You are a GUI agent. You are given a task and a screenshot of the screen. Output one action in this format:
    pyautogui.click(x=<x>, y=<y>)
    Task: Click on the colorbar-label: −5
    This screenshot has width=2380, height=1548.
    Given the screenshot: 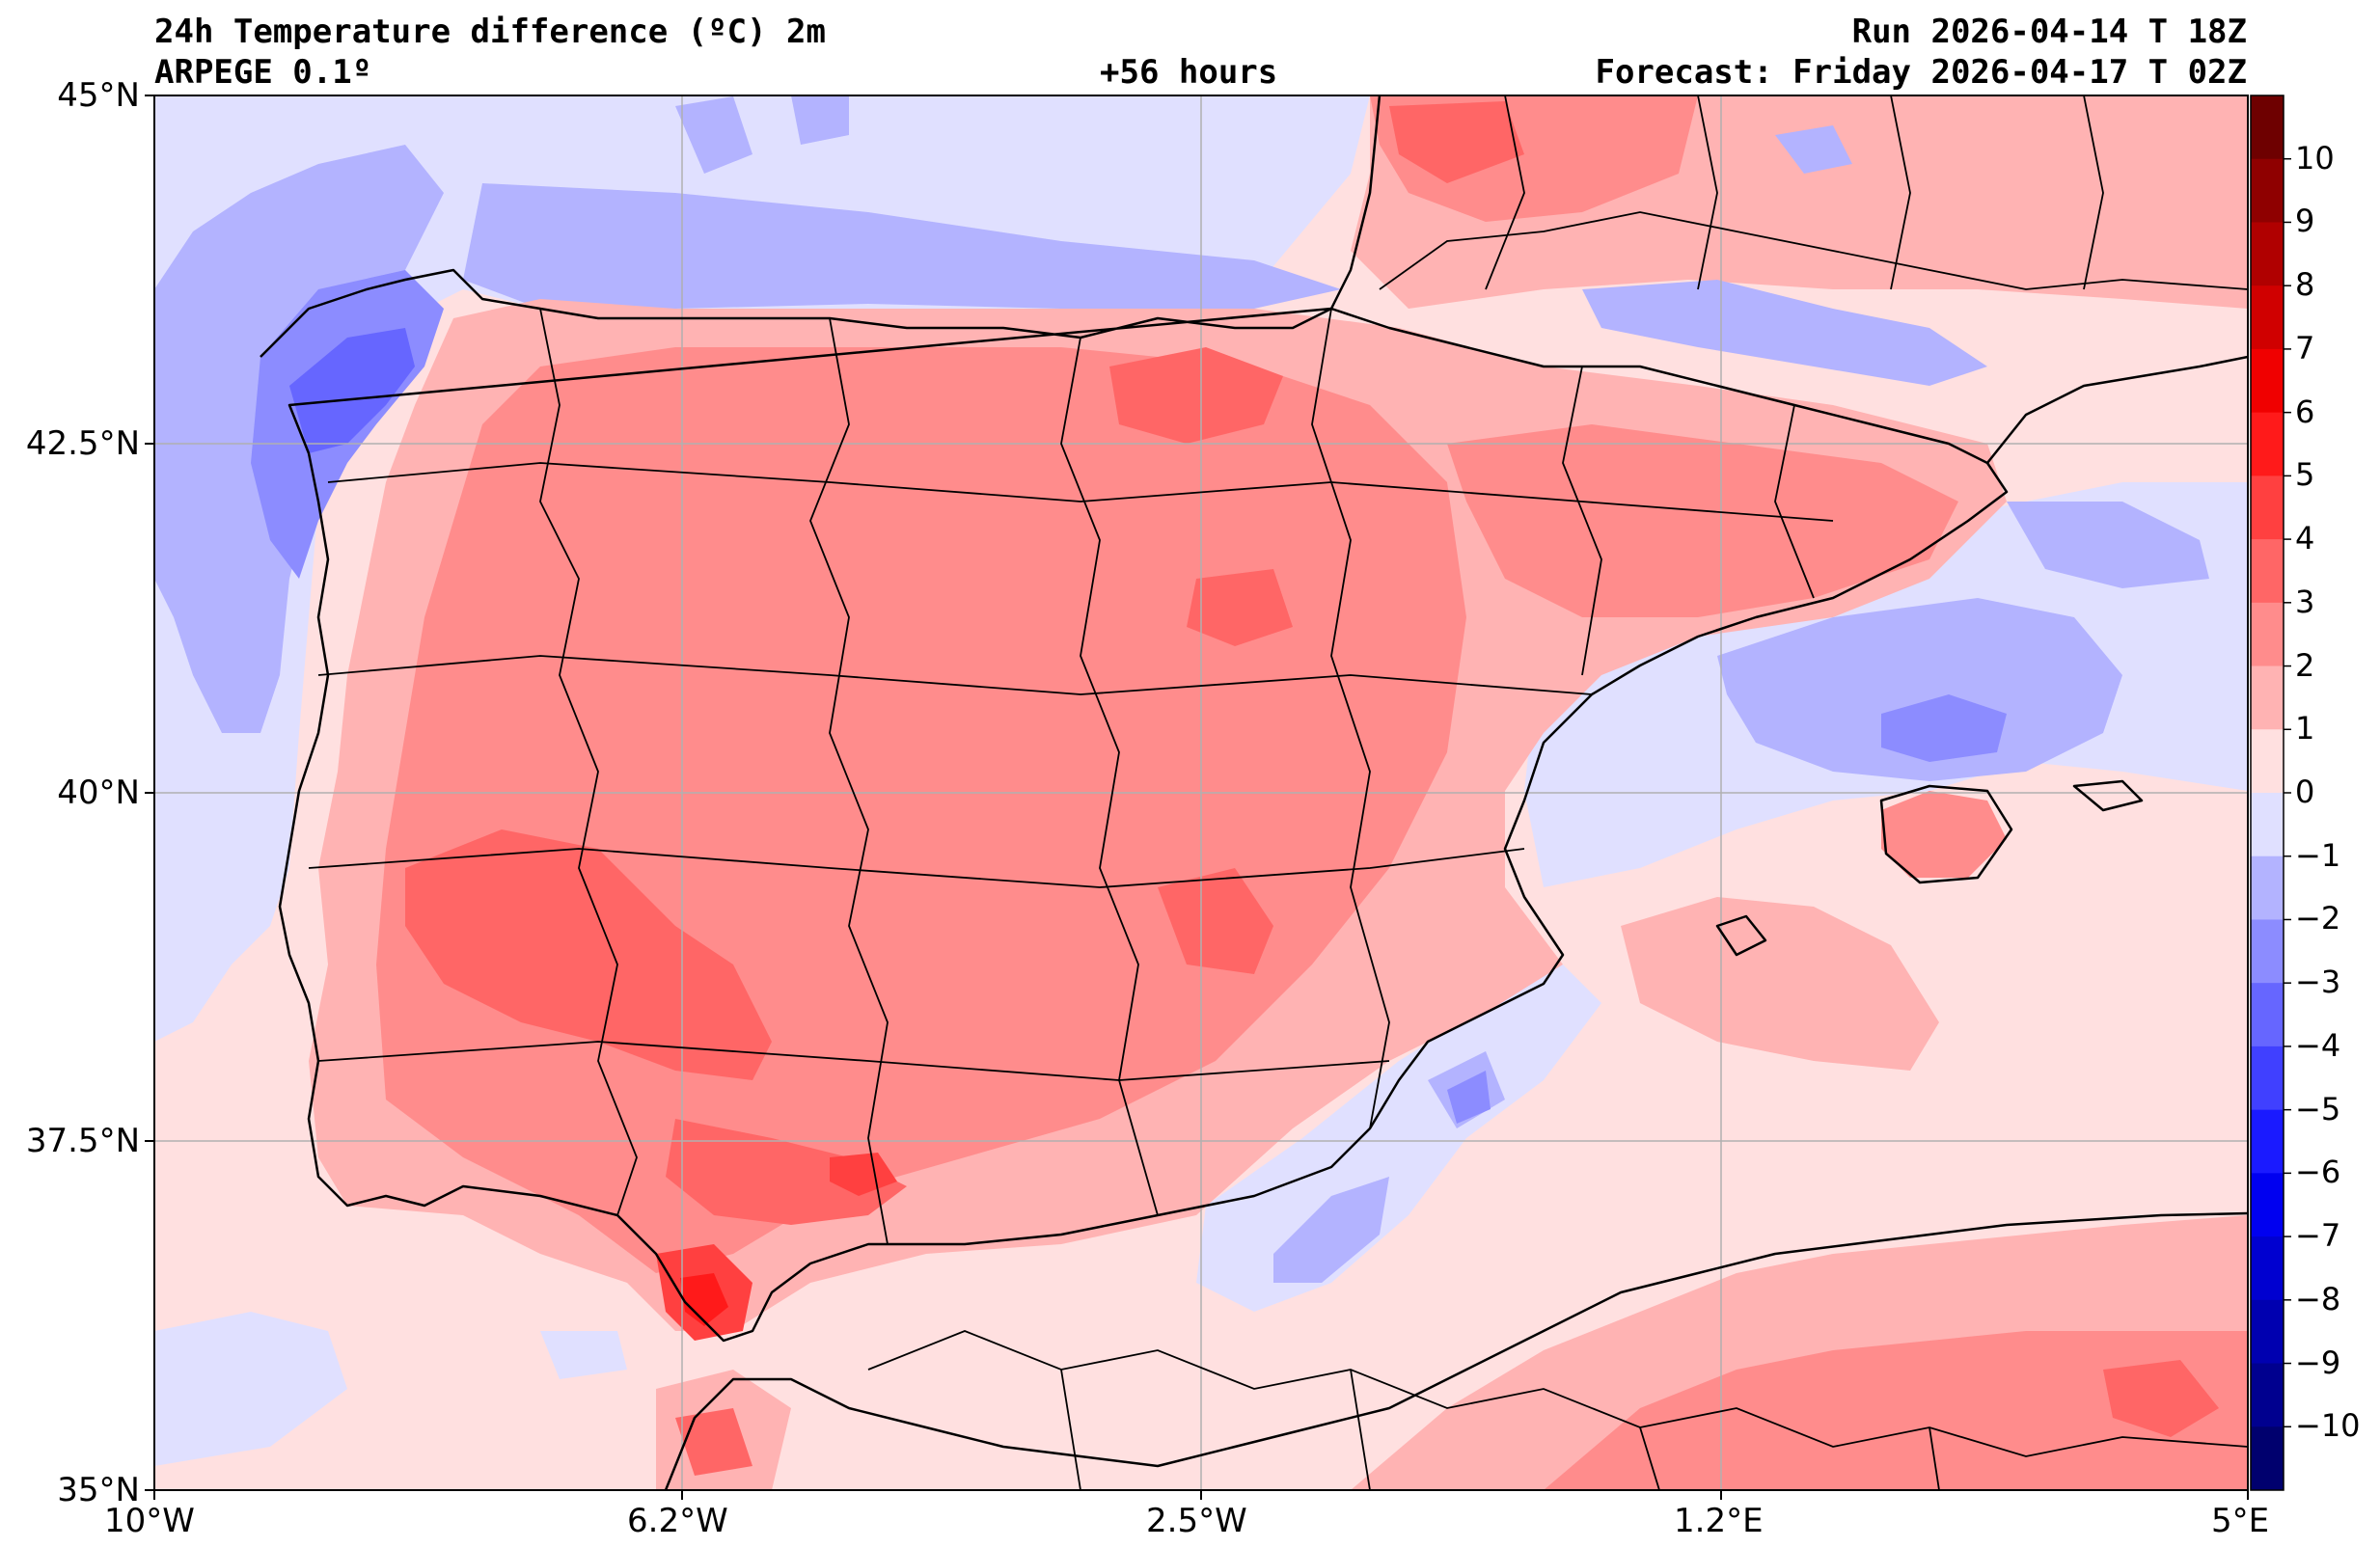 What is the action you would take?
    pyautogui.click(x=2318, y=1109)
    